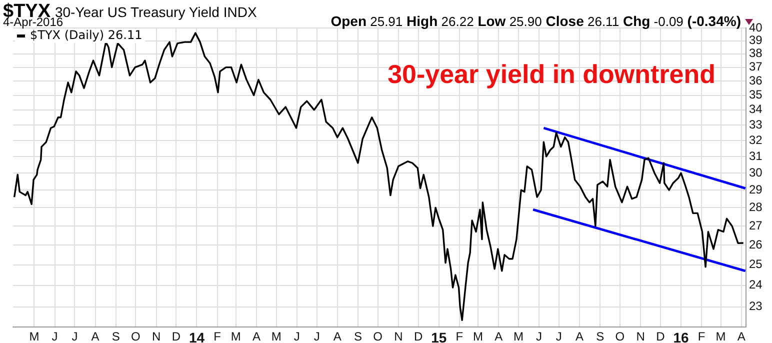 Image resolution: width=772 pixels, height=343 pixels. I want to click on y-tick-label: 31, so click(756, 155).